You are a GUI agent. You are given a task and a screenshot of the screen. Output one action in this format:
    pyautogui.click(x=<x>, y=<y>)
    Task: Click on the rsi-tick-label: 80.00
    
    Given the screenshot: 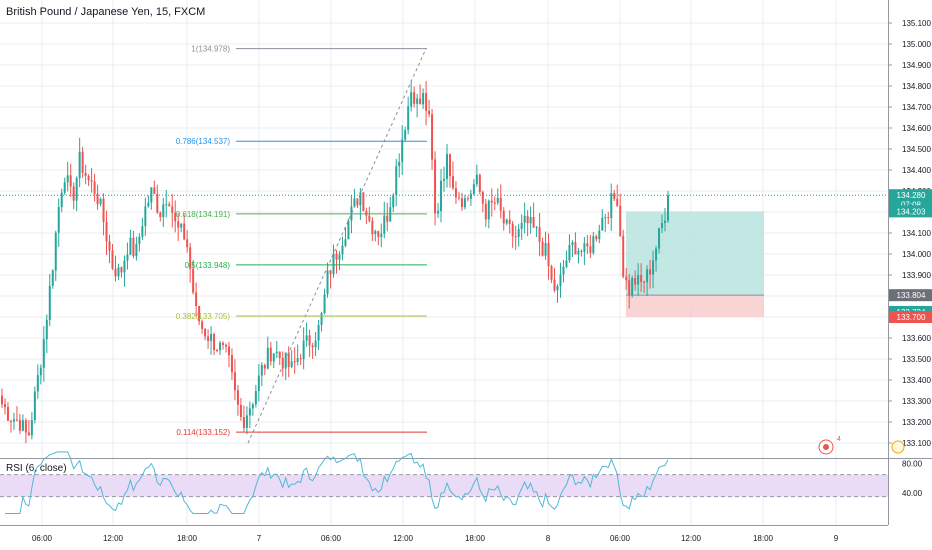 What is the action you would take?
    pyautogui.click(x=912, y=464)
    